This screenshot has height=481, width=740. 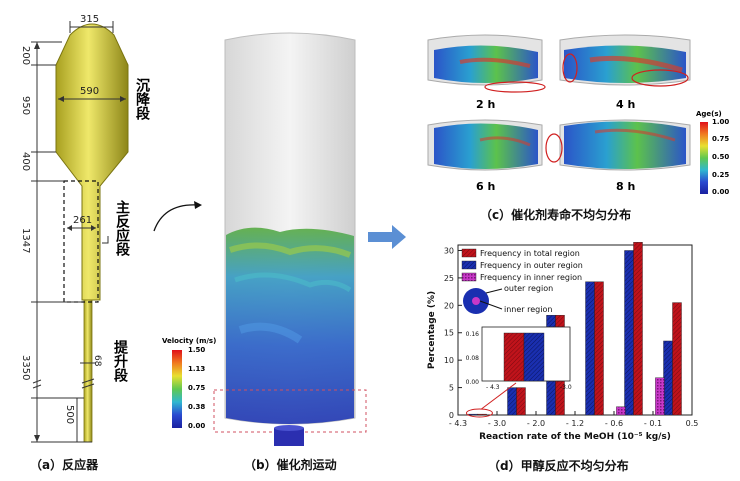 What do you see at coordinates (534, 357) in the screenshot?
I see `inset-bar-outer` at bounding box center [534, 357].